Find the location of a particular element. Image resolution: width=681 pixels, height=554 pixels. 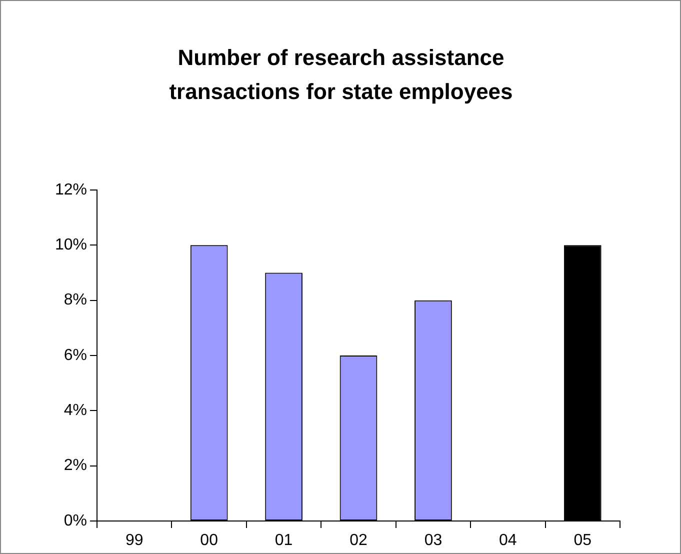

x-tick-label: 04 is located at coordinates (508, 541).